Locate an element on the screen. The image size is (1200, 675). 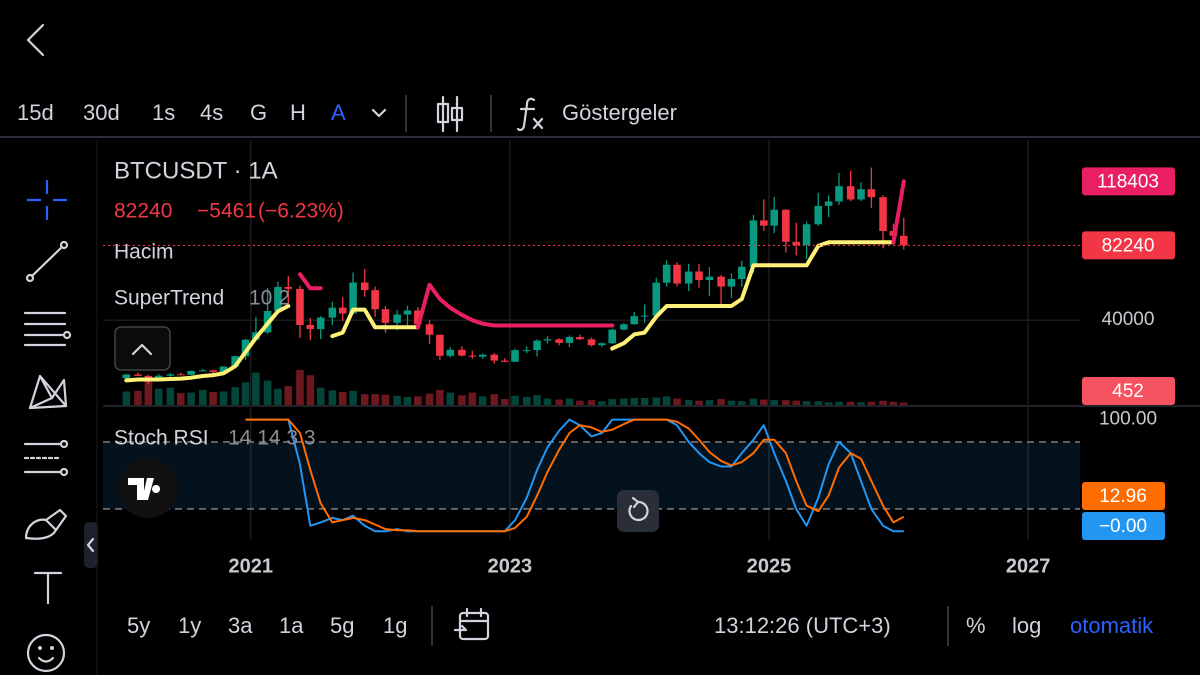
fib-tool is located at coordinates (46, 458).